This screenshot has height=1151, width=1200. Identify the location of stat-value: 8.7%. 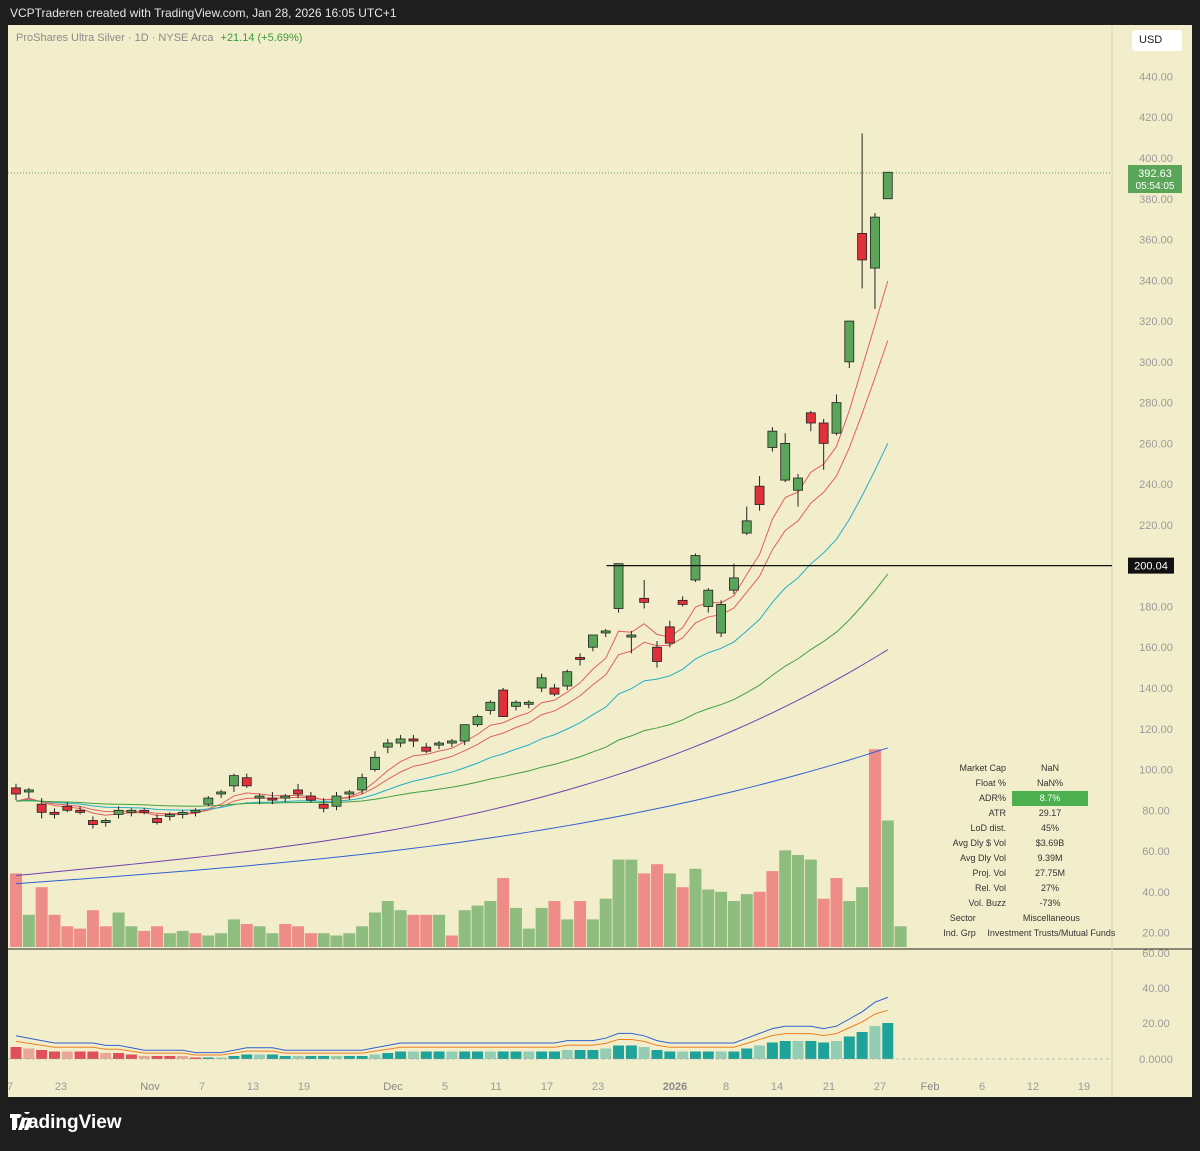
(1050, 798).